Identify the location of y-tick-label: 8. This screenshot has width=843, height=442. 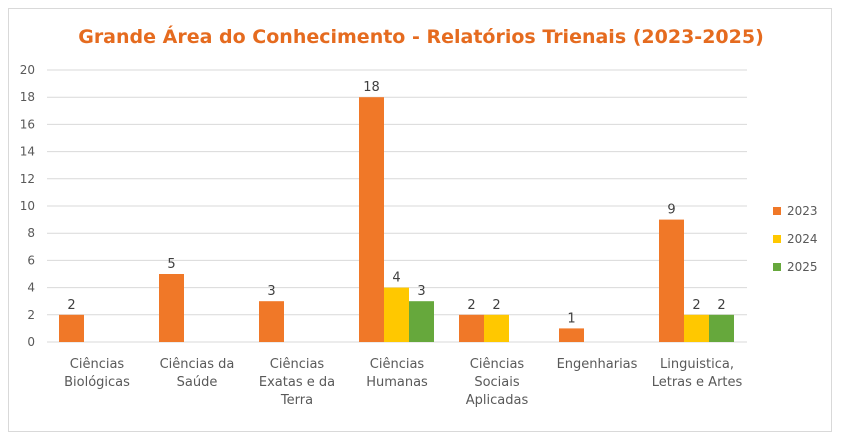
(31, 233).